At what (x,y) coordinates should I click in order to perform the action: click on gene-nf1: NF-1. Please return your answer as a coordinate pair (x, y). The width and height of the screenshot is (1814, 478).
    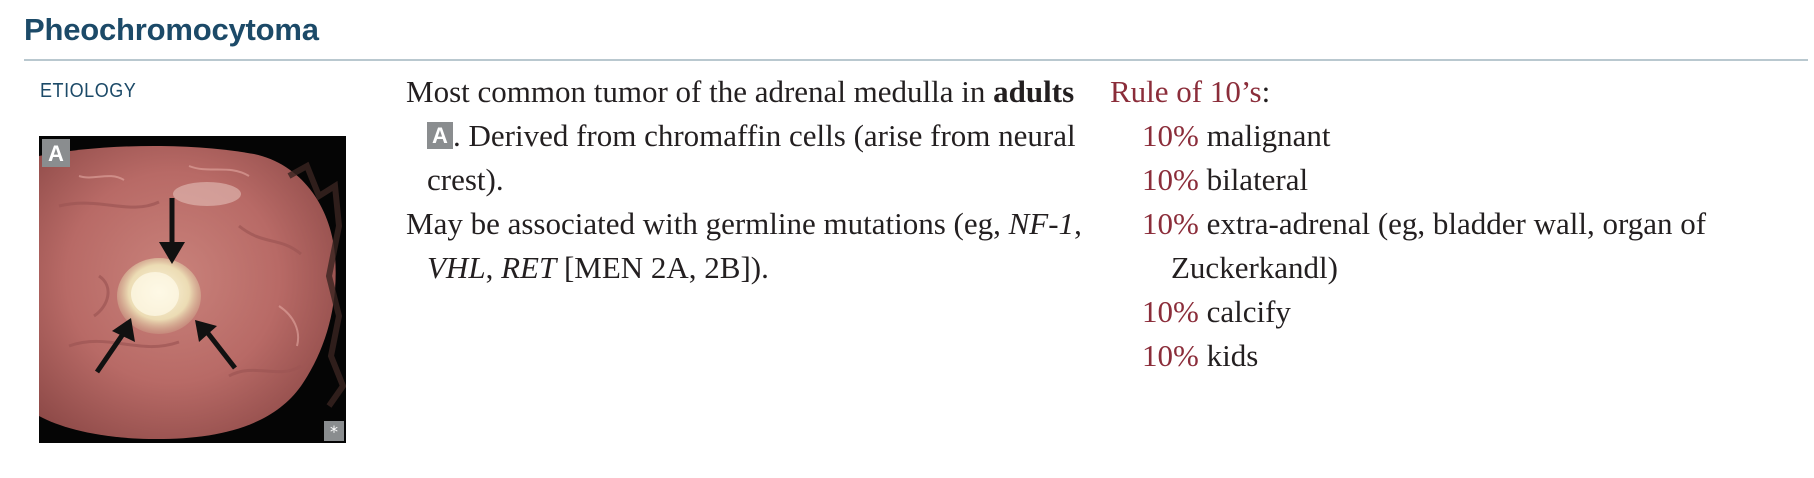
    Looking at the image, I should click on (1041, 223).